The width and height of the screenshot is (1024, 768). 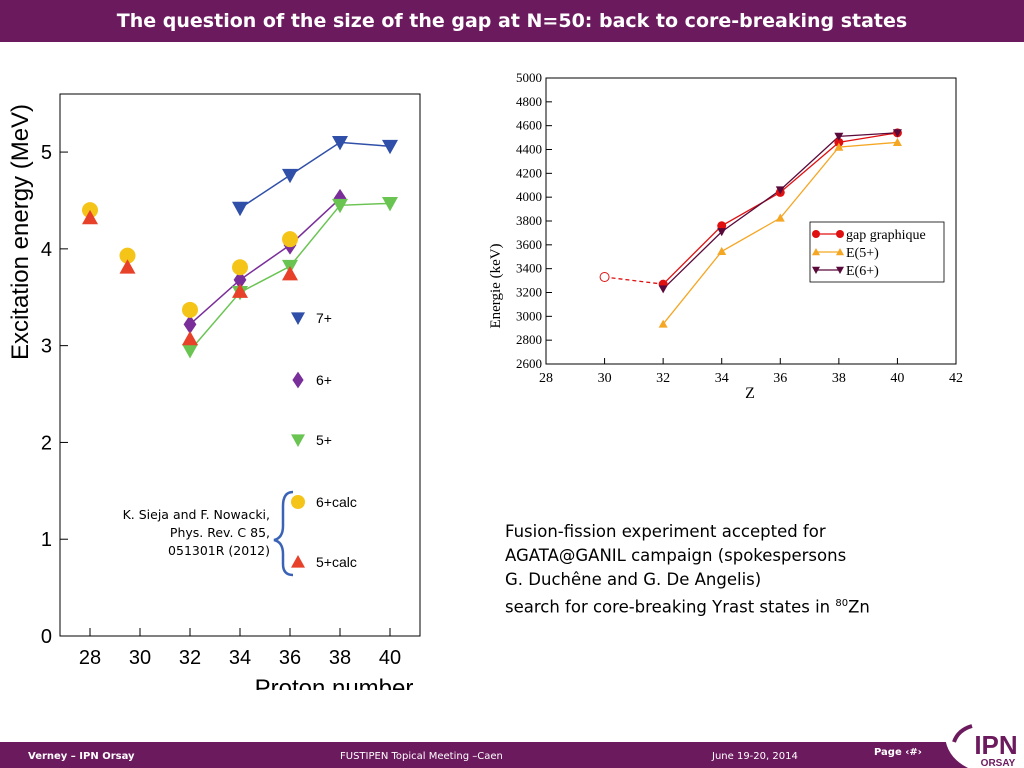 What do you see at coordinates (81, 756) in the screenshot?
I see `footer-author: Verney – IPN Orsay` at bounding box center [81, 756].